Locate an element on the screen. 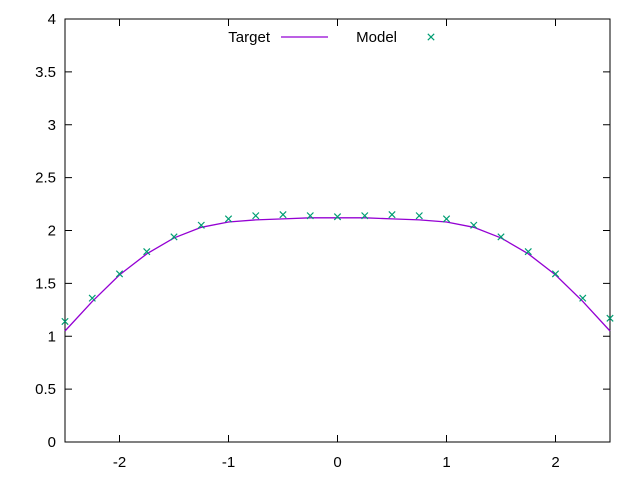 The image size is (640, 480). y-tick-label: 1.5 is located at coordinates (45, 283).